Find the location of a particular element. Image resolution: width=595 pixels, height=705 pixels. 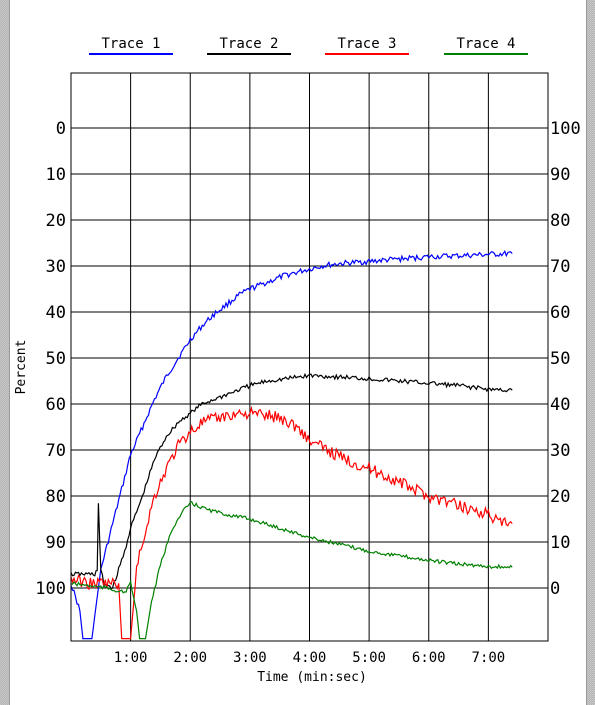

legend-label: Trace 3 is located at coordinates (366, 44).